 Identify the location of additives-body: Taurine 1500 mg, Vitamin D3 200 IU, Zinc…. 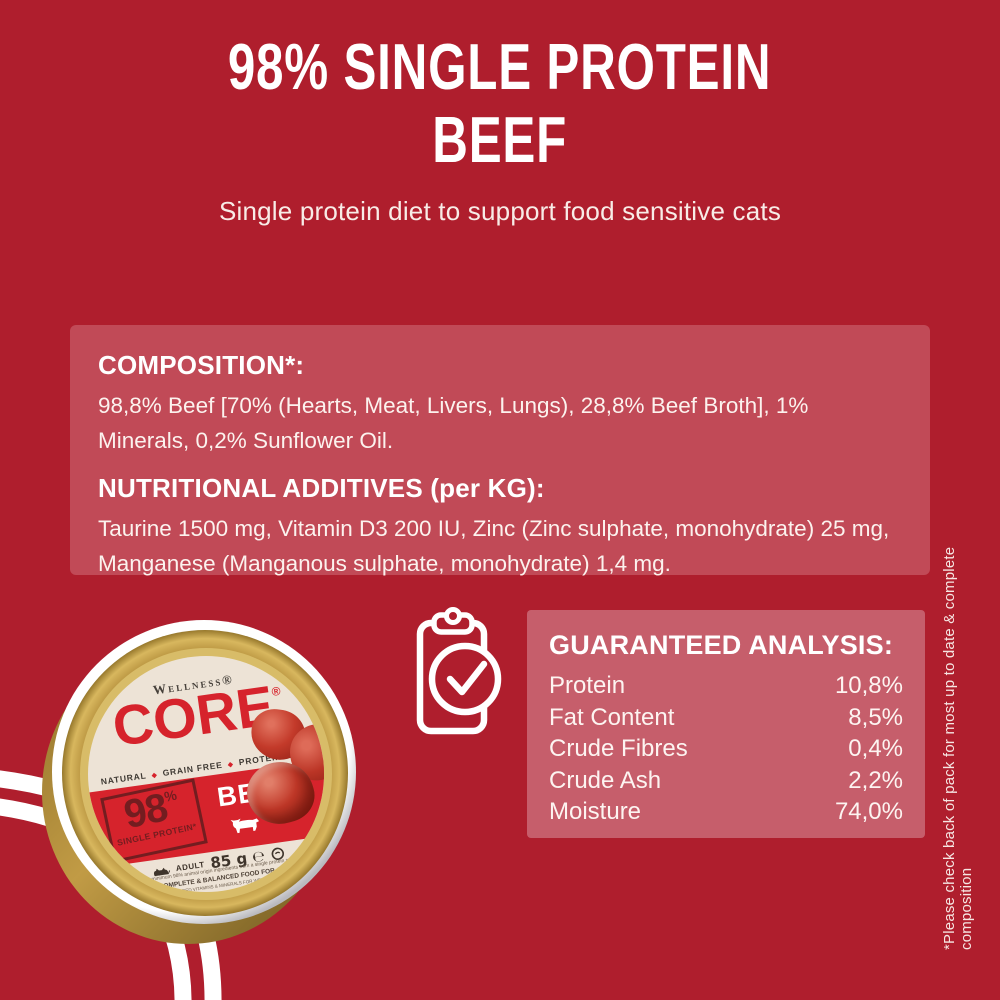
(494, 546).